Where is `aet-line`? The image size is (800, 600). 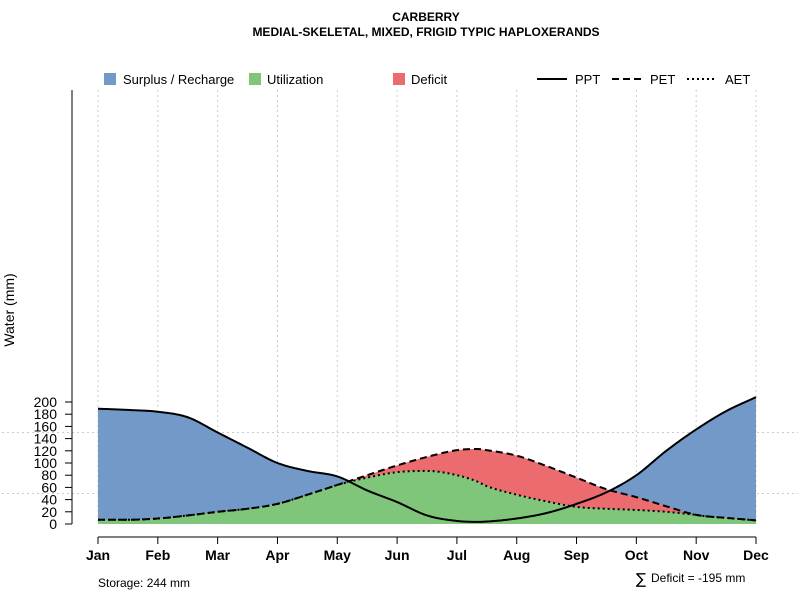
aet-line is located at coordinates (427, 495).